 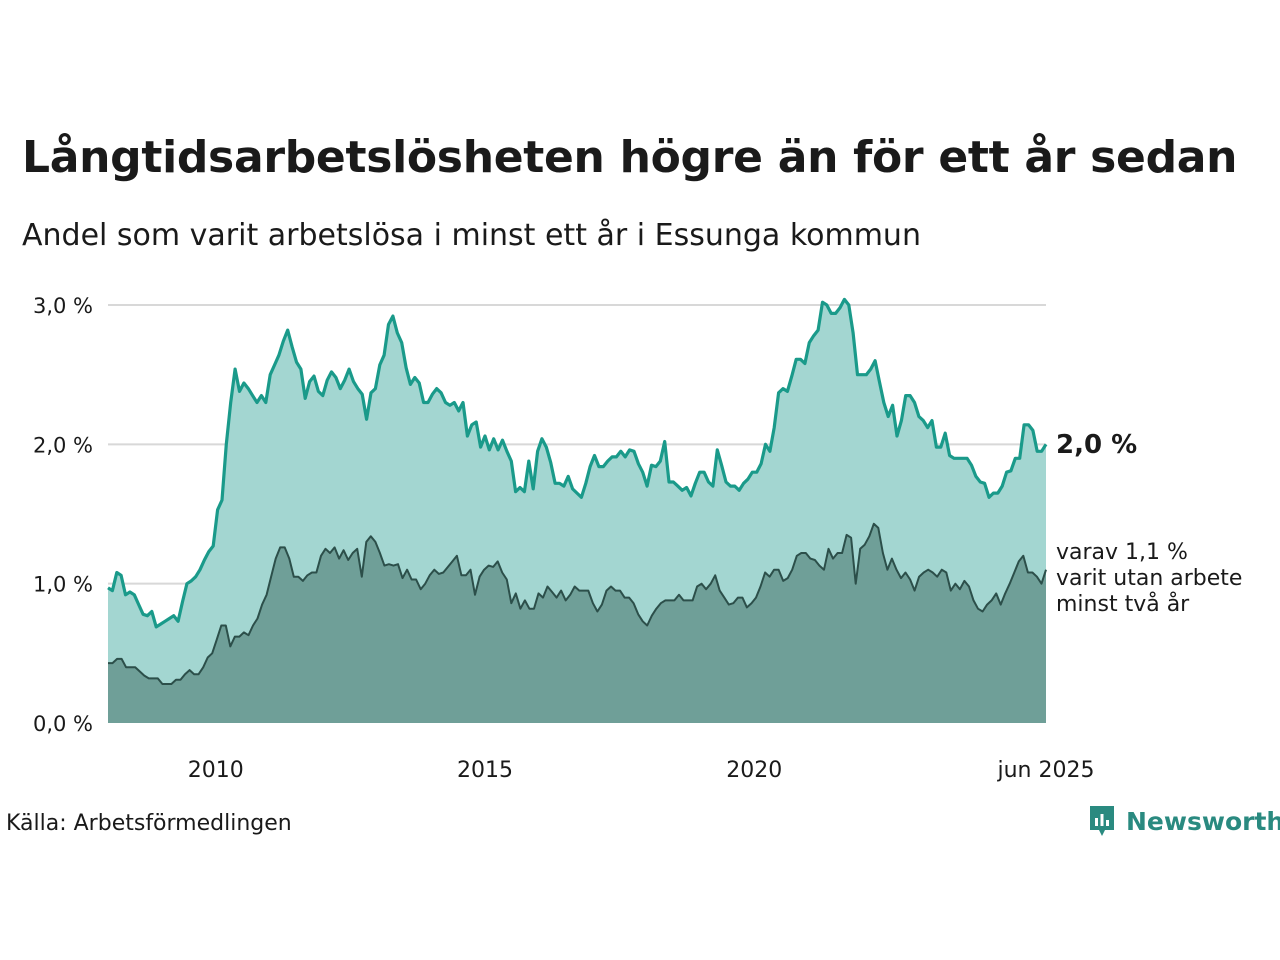 What do you see at coordinates (1122, 552) in the screenshot?
I see `sub-label-line-1: varav 1,1 %` at bounding box center [1122, 552].